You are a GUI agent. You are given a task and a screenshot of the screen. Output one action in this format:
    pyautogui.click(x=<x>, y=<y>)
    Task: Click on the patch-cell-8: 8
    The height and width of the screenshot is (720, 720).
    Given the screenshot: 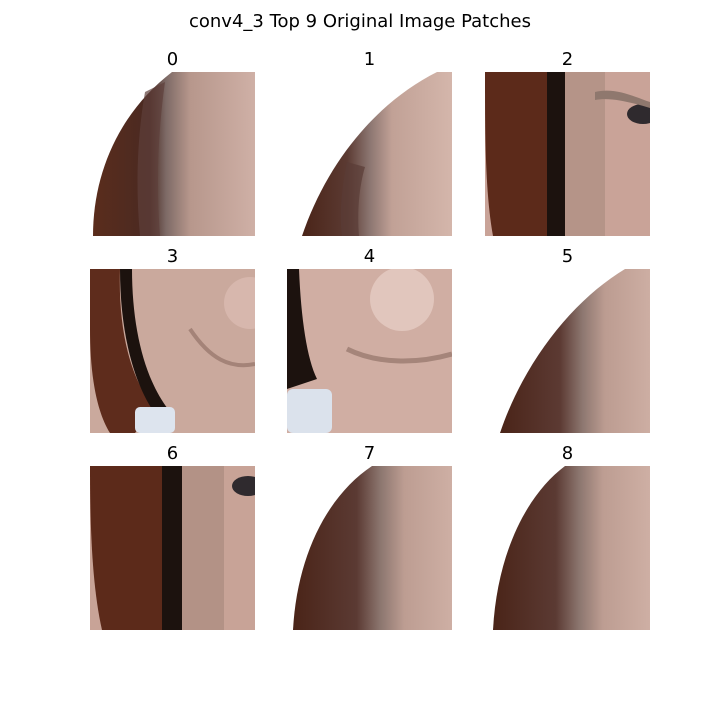 What is the action you would take?
    pyautogui.click(x=567, y=537)
    